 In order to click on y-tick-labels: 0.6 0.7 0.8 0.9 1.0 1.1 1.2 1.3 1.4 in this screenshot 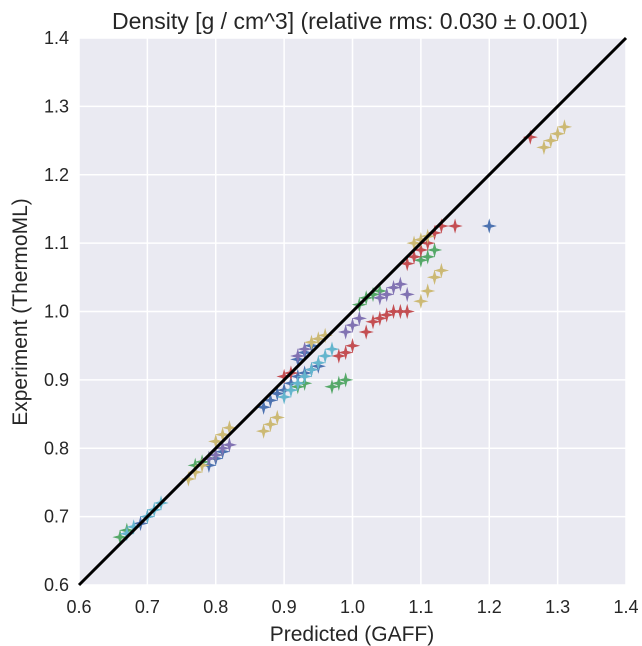, I will do `click(56, 311)`.